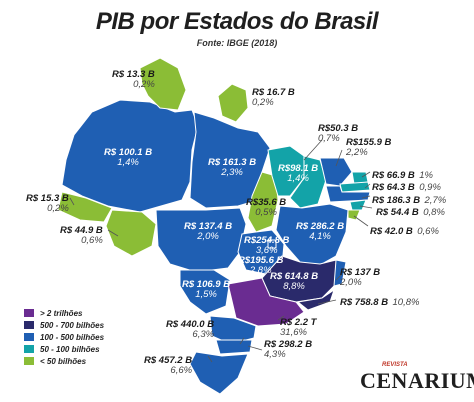 This screenshot has height=402, width=474. I want to click on label-rr: R$ 13.3 B 0,2%, so click(133, 79).